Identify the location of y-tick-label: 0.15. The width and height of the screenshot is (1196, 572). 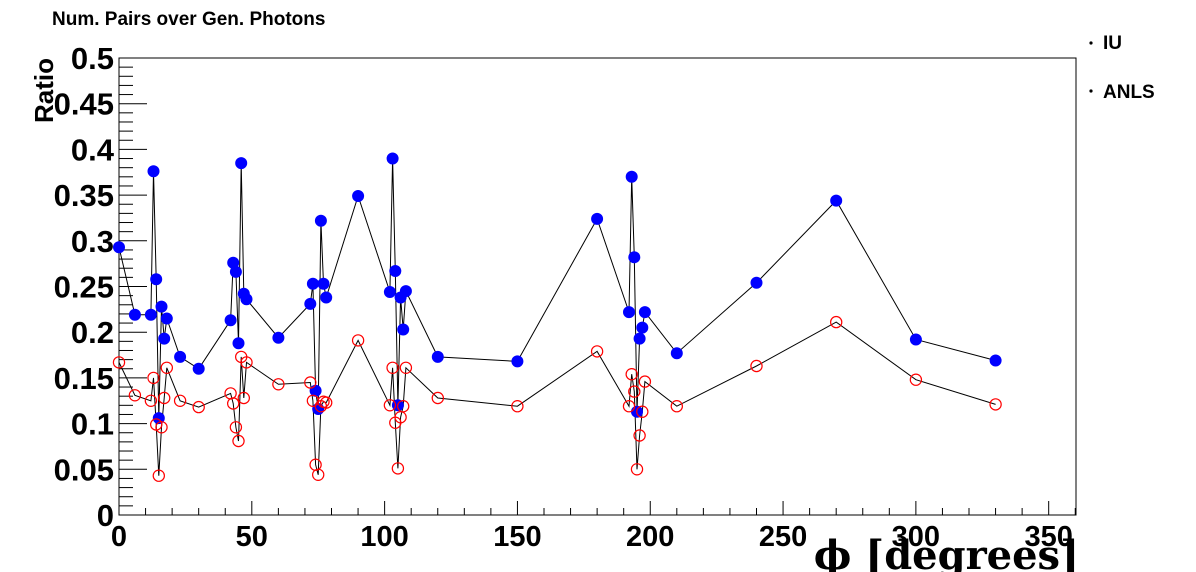
(84, 378).